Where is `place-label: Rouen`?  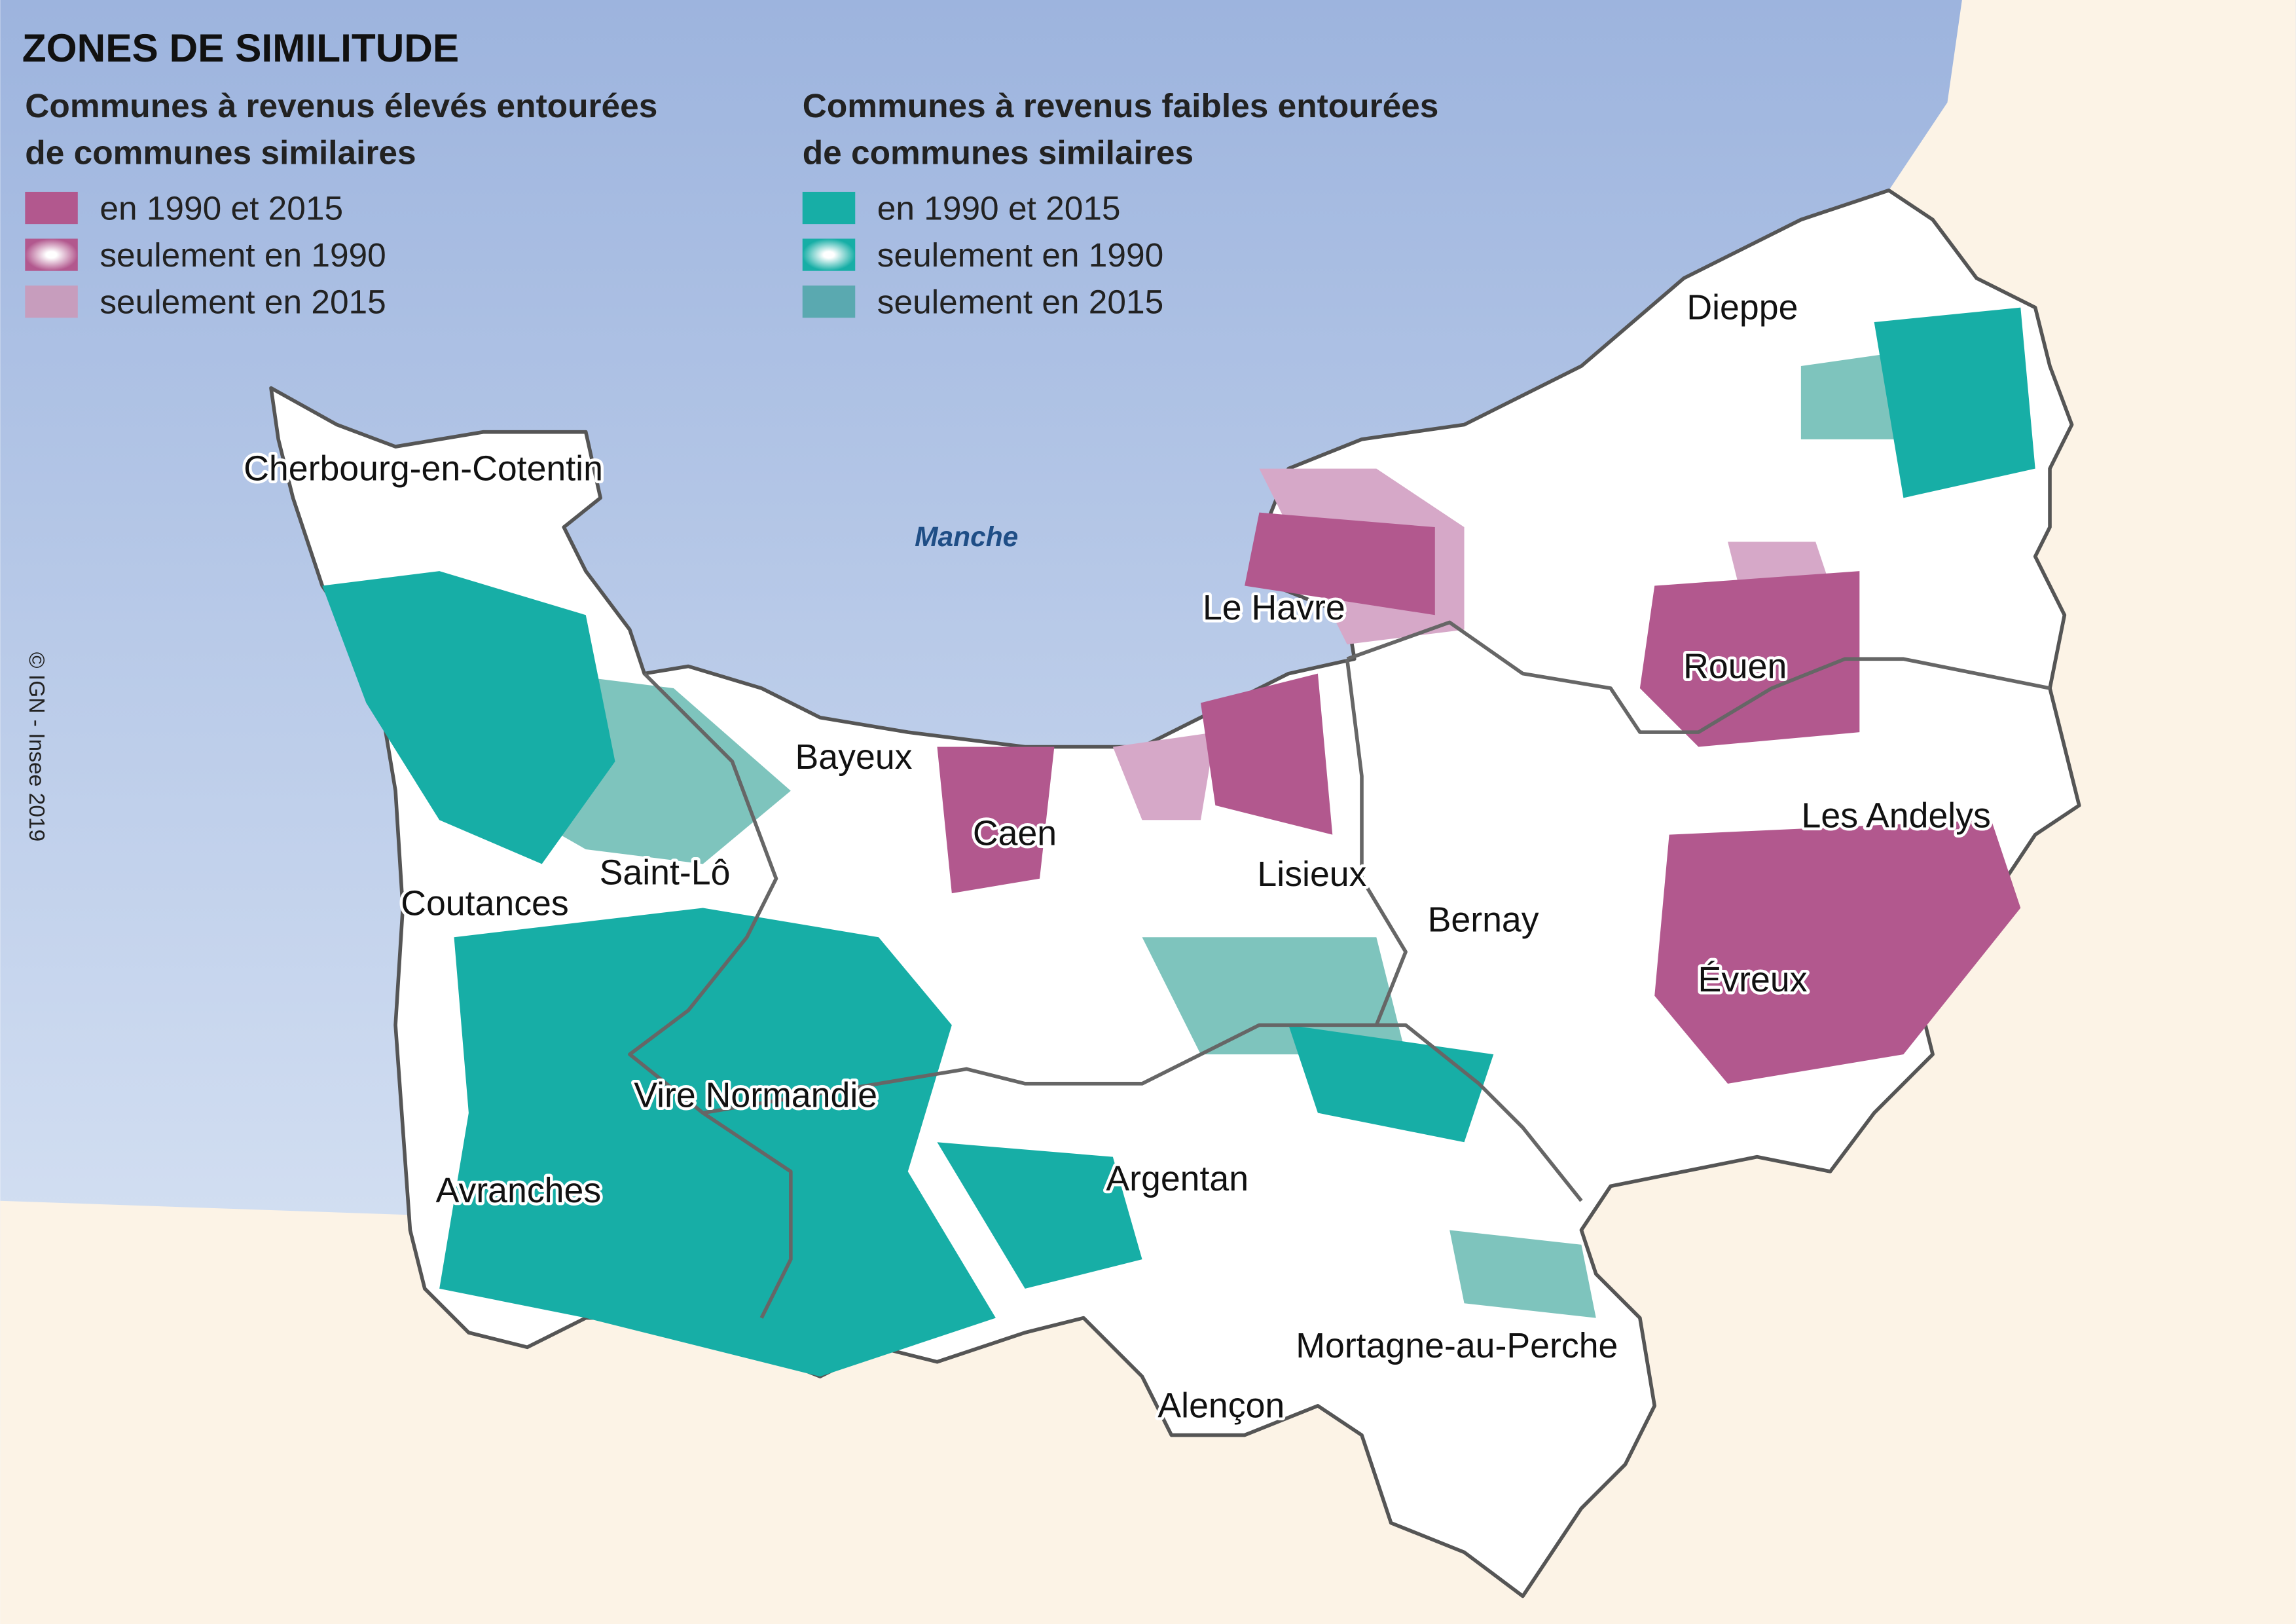
place-label: Rouen is located at coordinates (1735, 666).